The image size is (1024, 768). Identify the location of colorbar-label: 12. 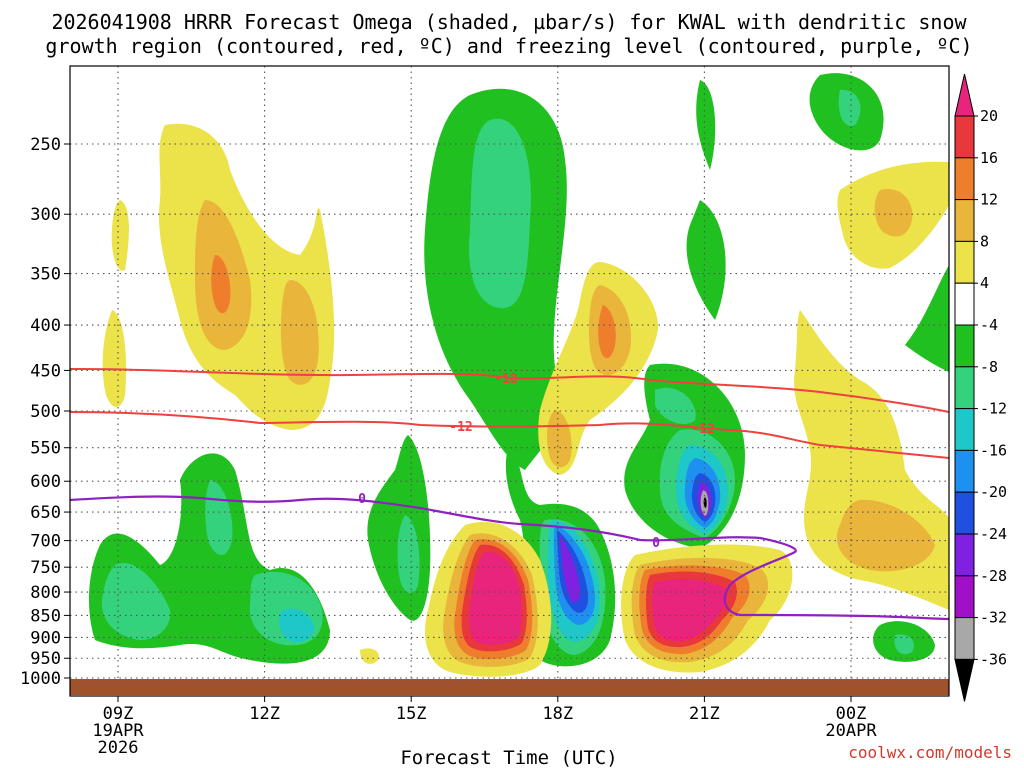
(989, 200).